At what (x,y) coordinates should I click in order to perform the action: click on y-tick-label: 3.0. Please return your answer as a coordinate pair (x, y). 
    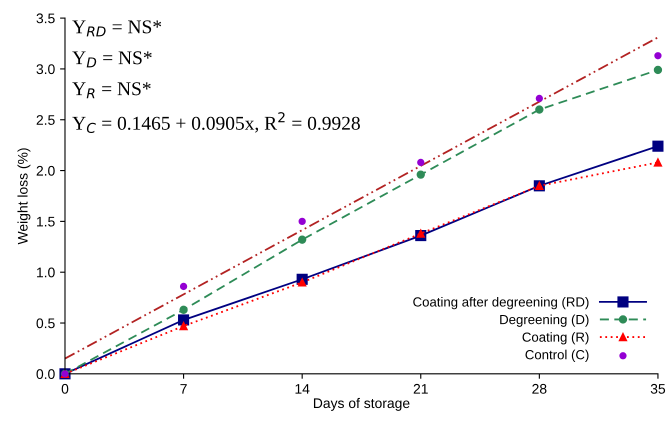
    Looking at the image, I should click on (45, 69).